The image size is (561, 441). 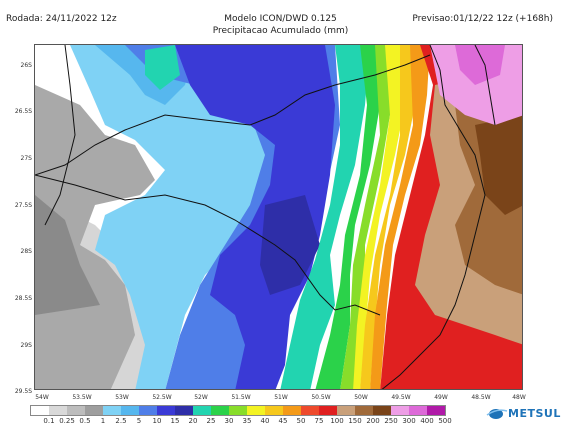 I want to click on colorbar-label: 150, so click(x=355, y=421).